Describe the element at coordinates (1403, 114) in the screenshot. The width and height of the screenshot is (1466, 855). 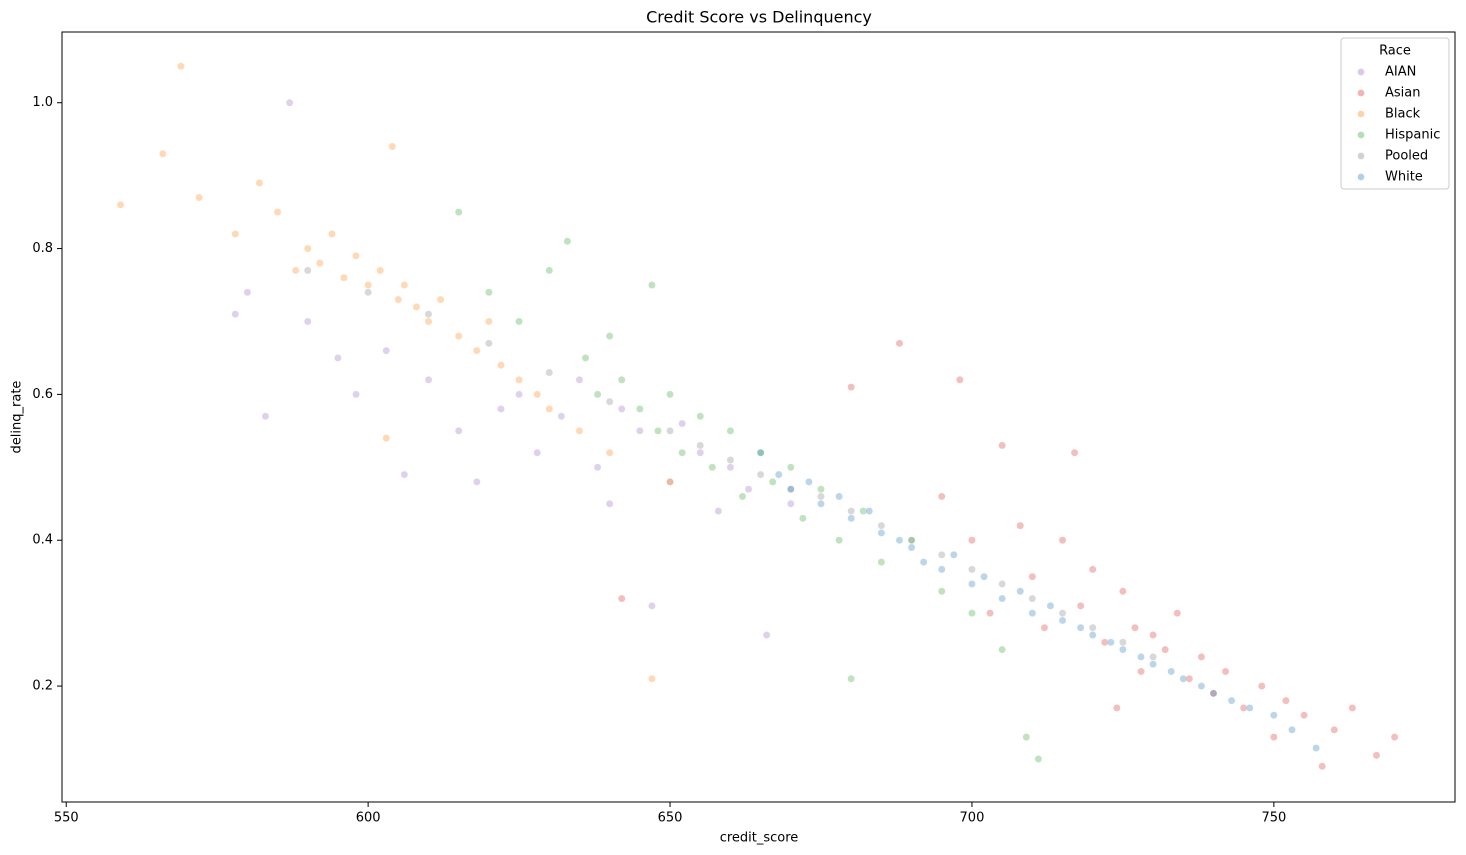
I see `legend-label: Black` at that location.